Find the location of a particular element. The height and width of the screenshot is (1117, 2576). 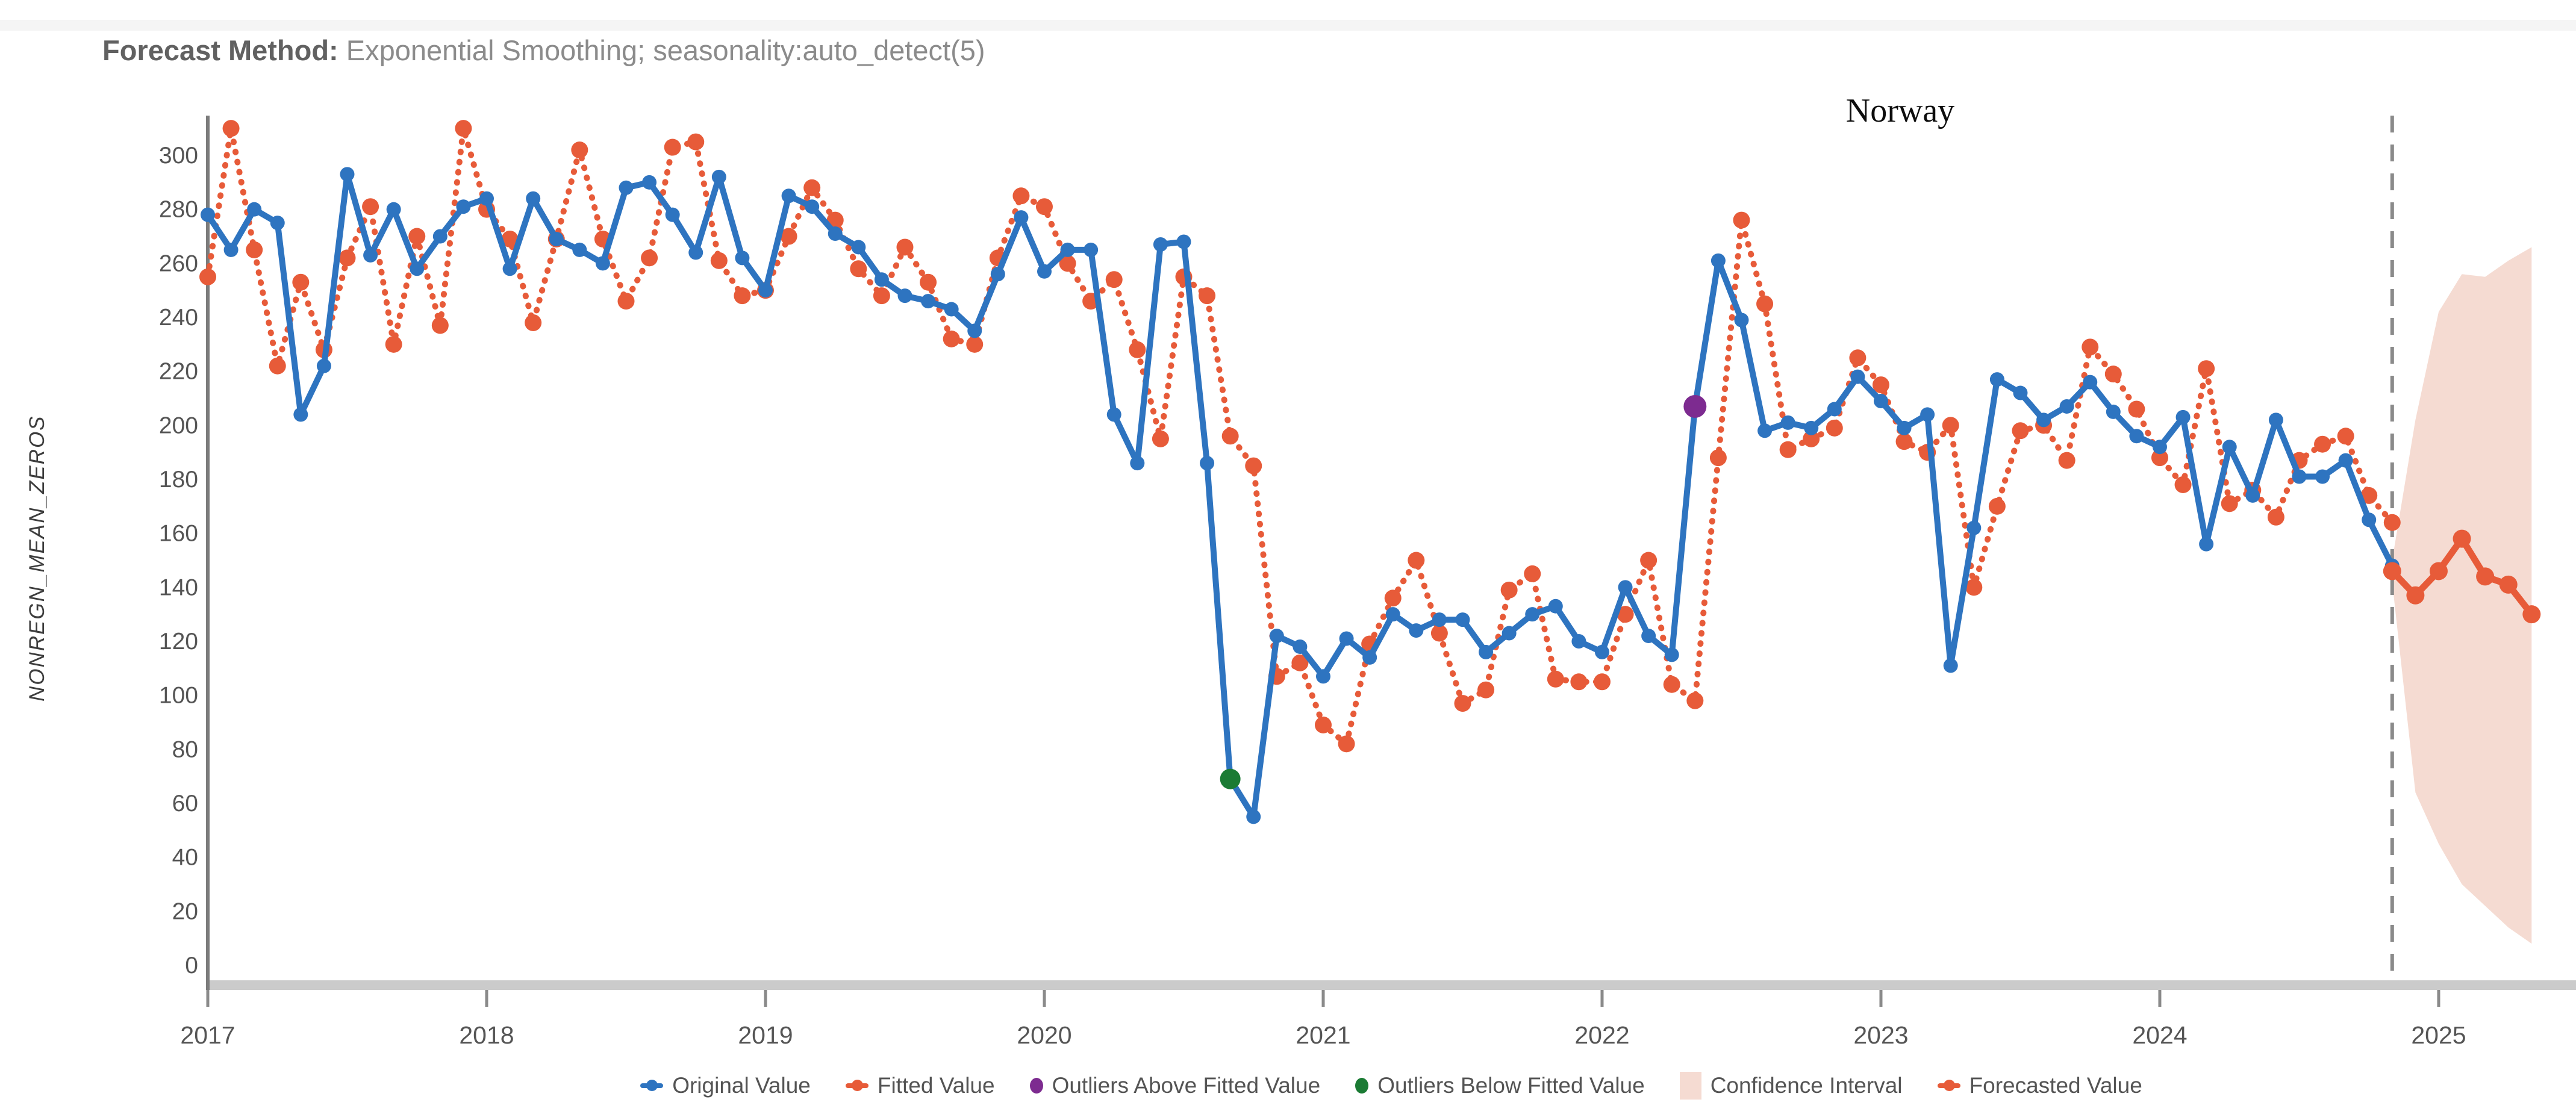

y-tick-label: 0 is located at coordinates (191, 966).